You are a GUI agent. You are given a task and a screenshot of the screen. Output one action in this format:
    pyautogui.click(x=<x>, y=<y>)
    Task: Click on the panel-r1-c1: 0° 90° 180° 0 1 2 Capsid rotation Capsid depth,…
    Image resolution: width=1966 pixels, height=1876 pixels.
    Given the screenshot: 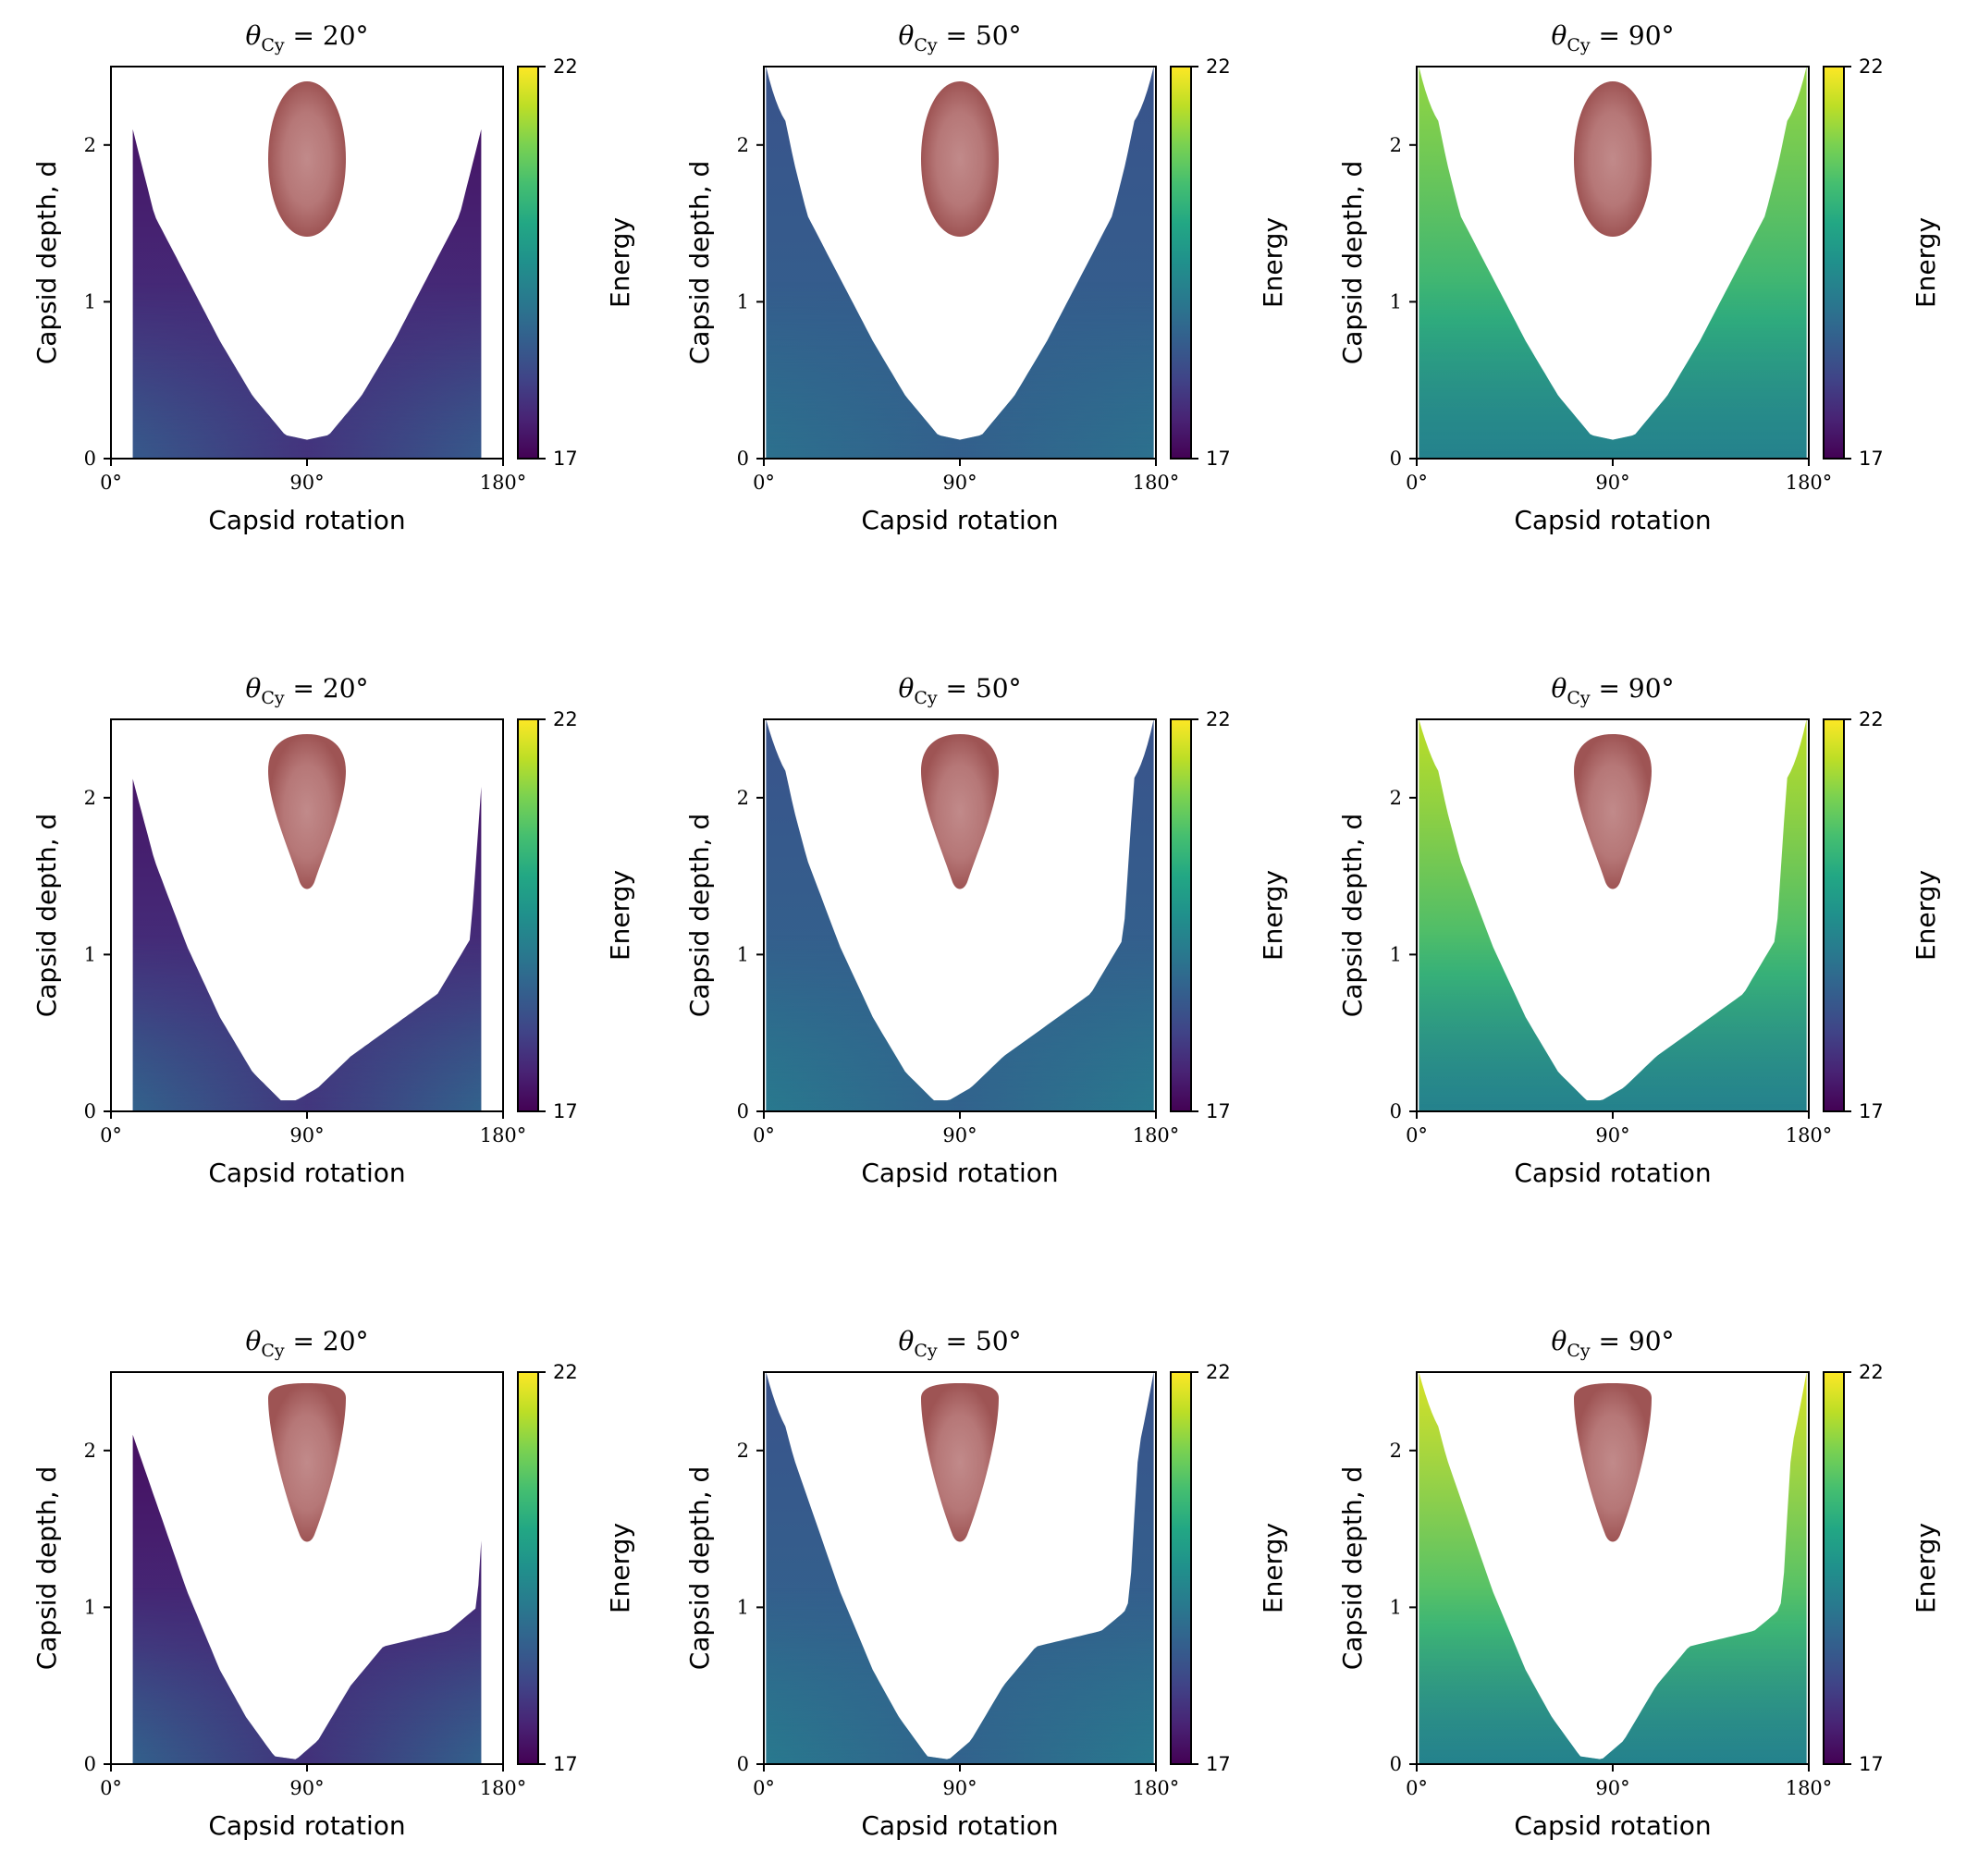 What is the action you would take?
    pyautogui.click(x=333, y=278)
    